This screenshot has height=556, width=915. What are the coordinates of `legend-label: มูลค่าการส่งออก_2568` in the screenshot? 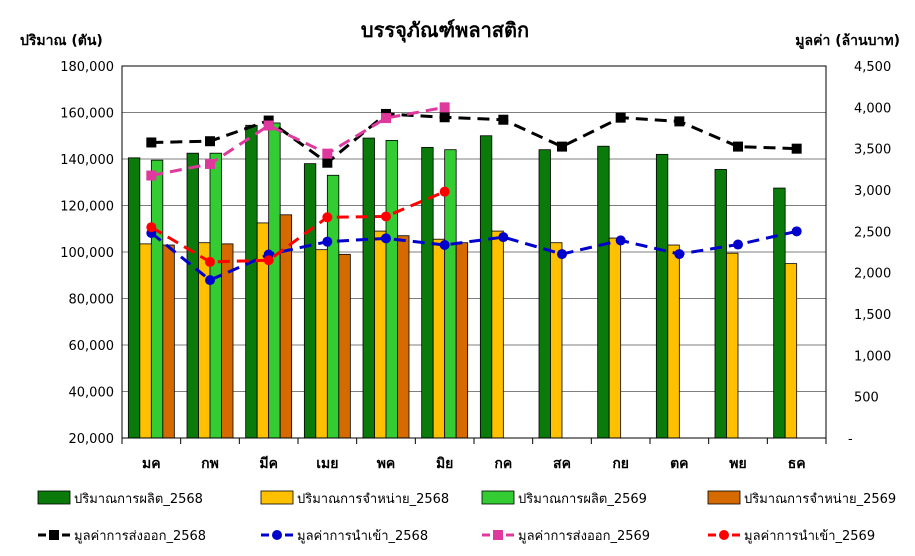 It's located at (140, 536).